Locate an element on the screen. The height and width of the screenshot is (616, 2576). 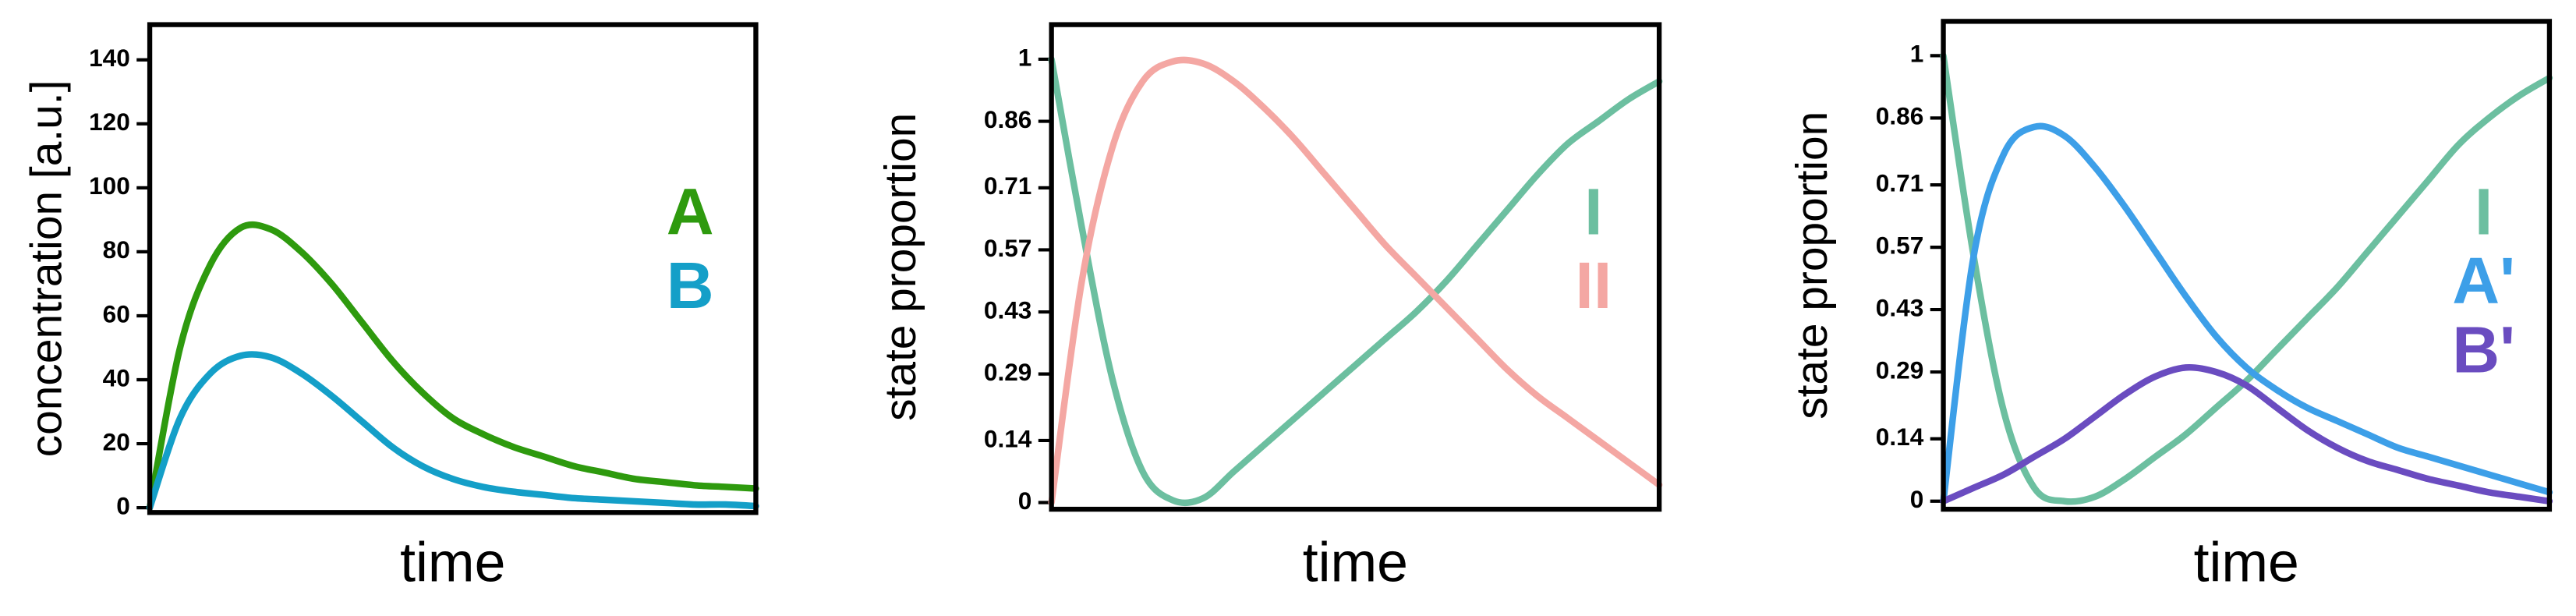
legend-label: II is located at coordinates (1593, 286).